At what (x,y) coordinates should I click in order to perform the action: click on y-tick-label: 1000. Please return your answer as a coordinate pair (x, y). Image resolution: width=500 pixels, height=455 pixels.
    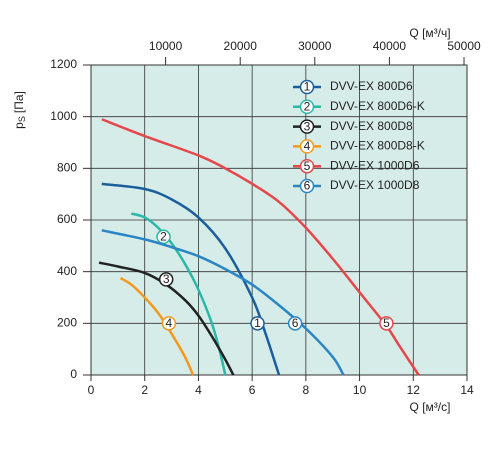
    Looking at the image, I should click on (63, 116).